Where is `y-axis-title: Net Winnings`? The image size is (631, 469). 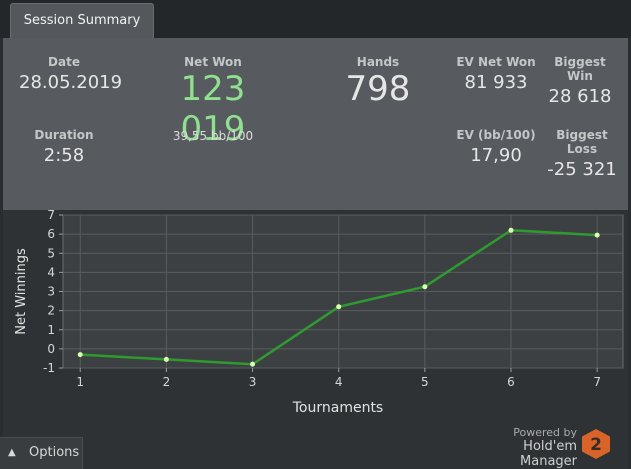 y-axis-title: Net Winnings is located at coordinates (21, 291).